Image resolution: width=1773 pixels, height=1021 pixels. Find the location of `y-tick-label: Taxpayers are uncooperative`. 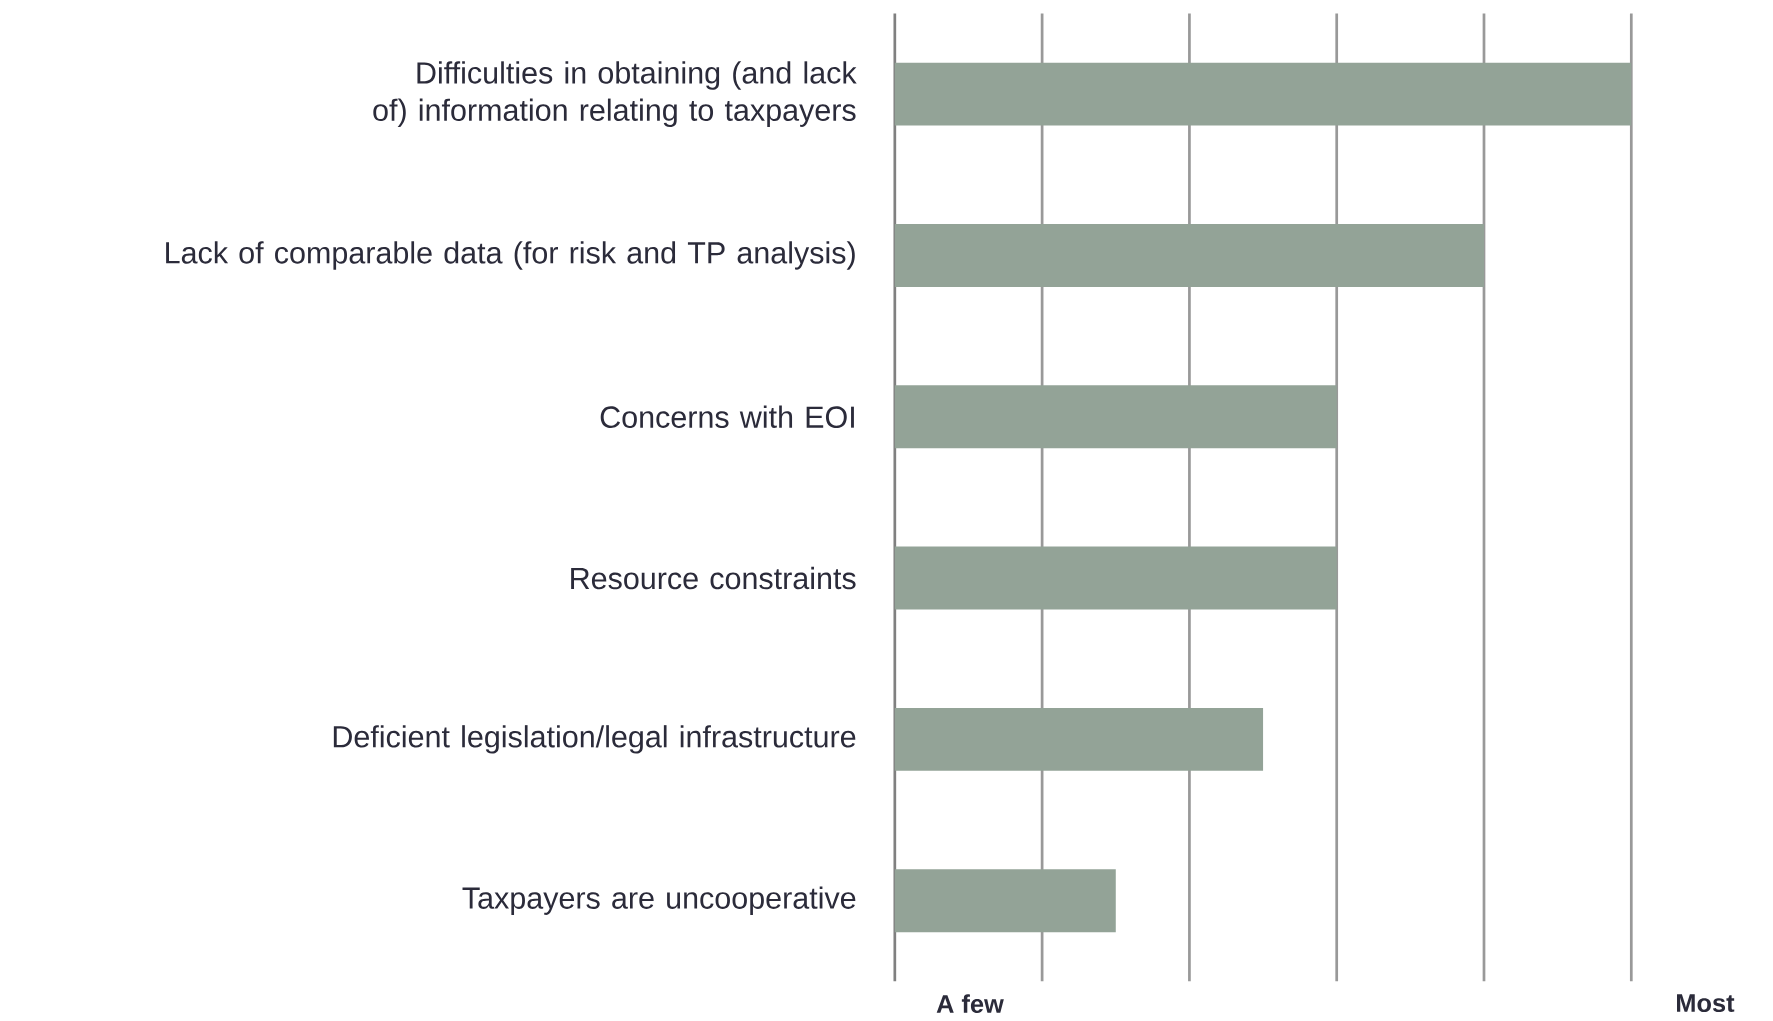

y-tick-label: Taxpayers are uncooperative is located at coordinates (659, 900).